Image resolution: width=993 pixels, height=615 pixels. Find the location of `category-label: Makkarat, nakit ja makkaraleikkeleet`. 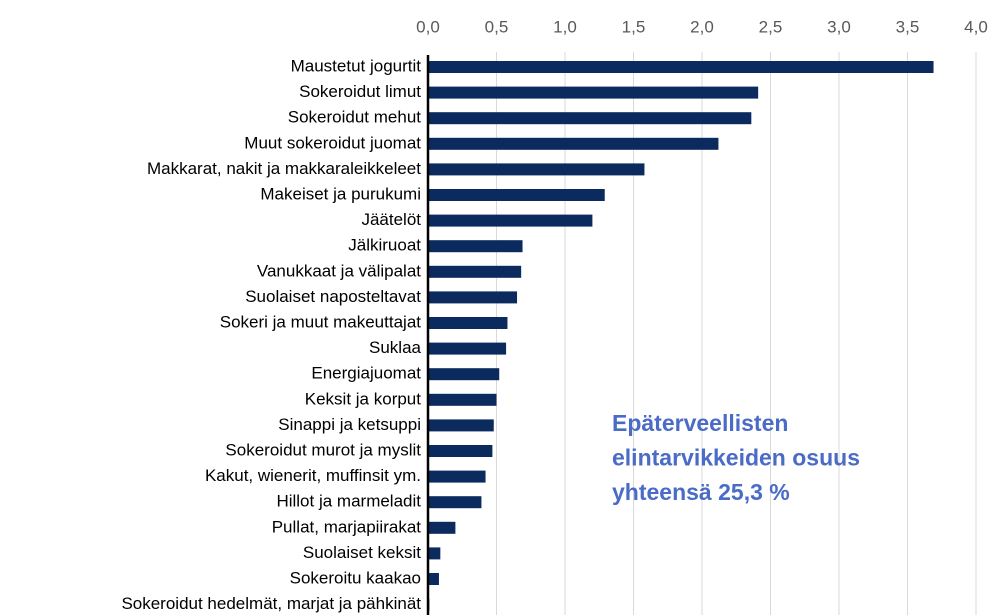

category-label: Makkarat, nakit ja makkaraleikkeleet is located at coordinates (284, 168).